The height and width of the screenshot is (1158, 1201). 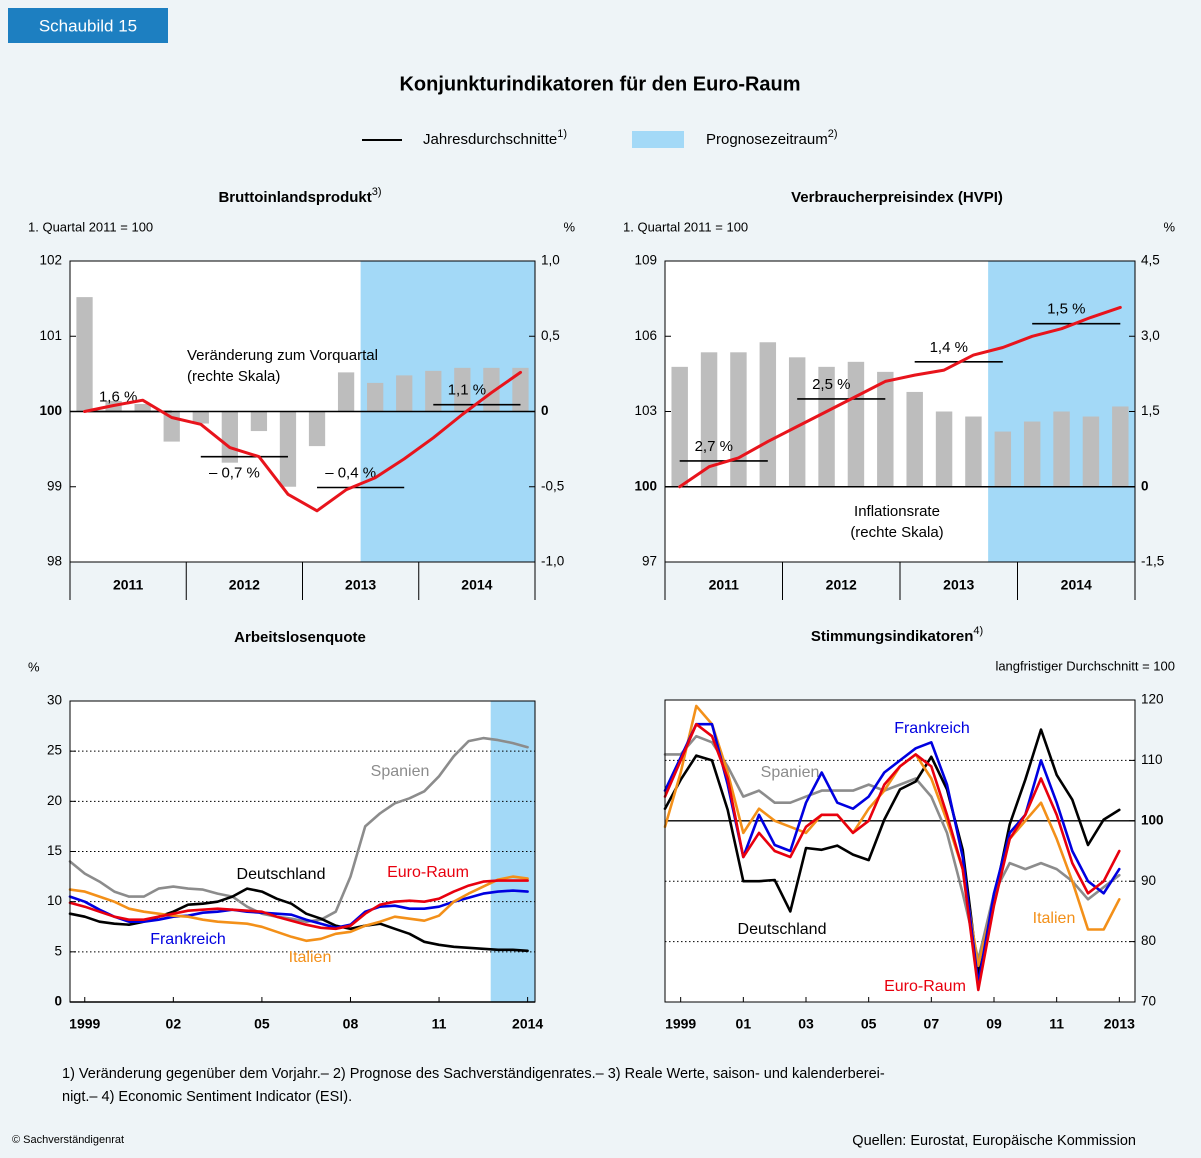 I want to click on annotation: Veränderung zum Vorquartal, so click(x=282, y=355).